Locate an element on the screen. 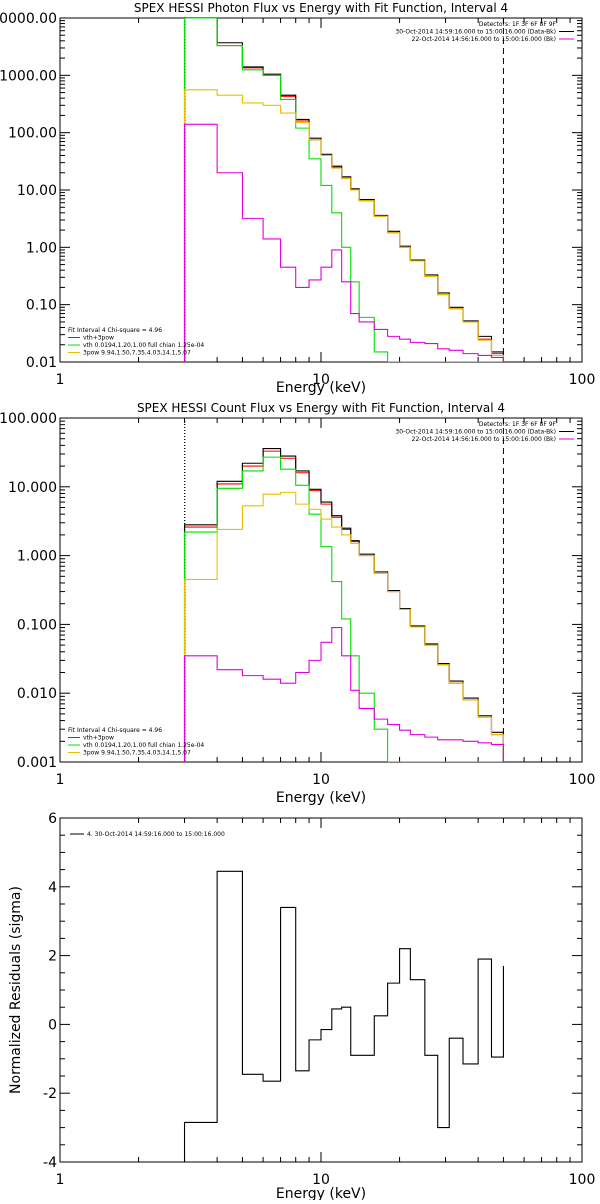  y-tick-label: 10.00 is located at coordinates (37, 191).